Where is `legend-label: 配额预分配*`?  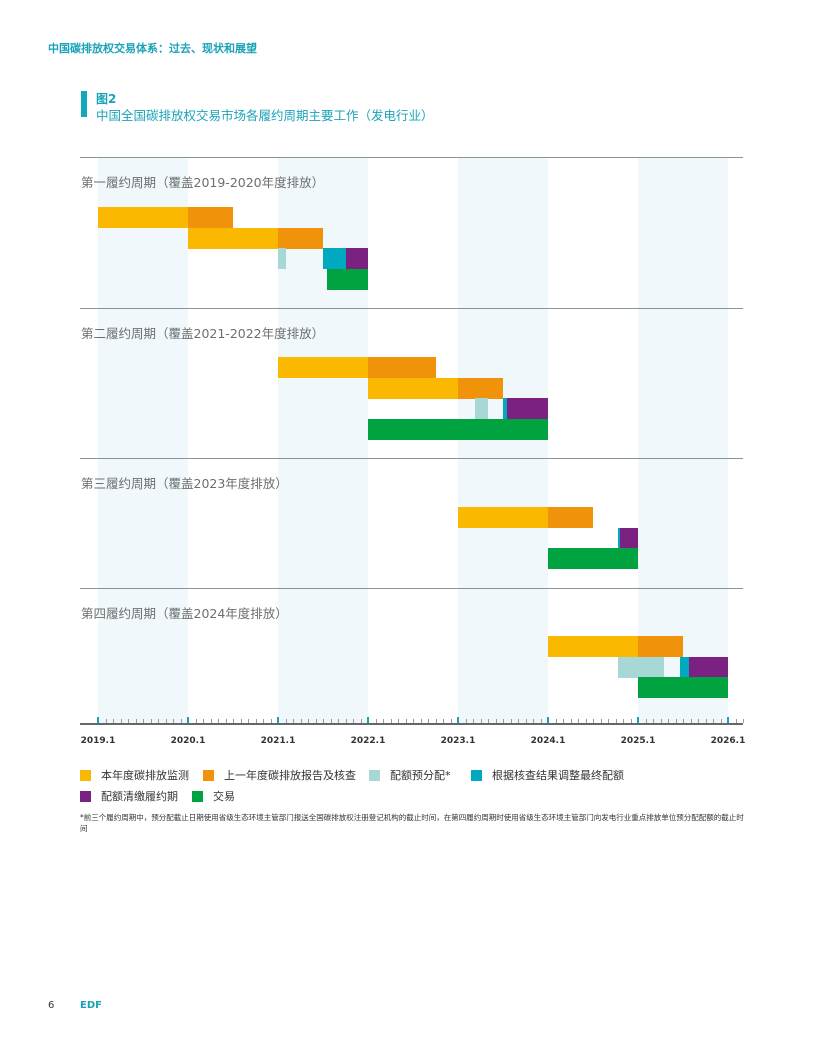
legend-label: 配额预分配* is located at coordinates (420, 775).